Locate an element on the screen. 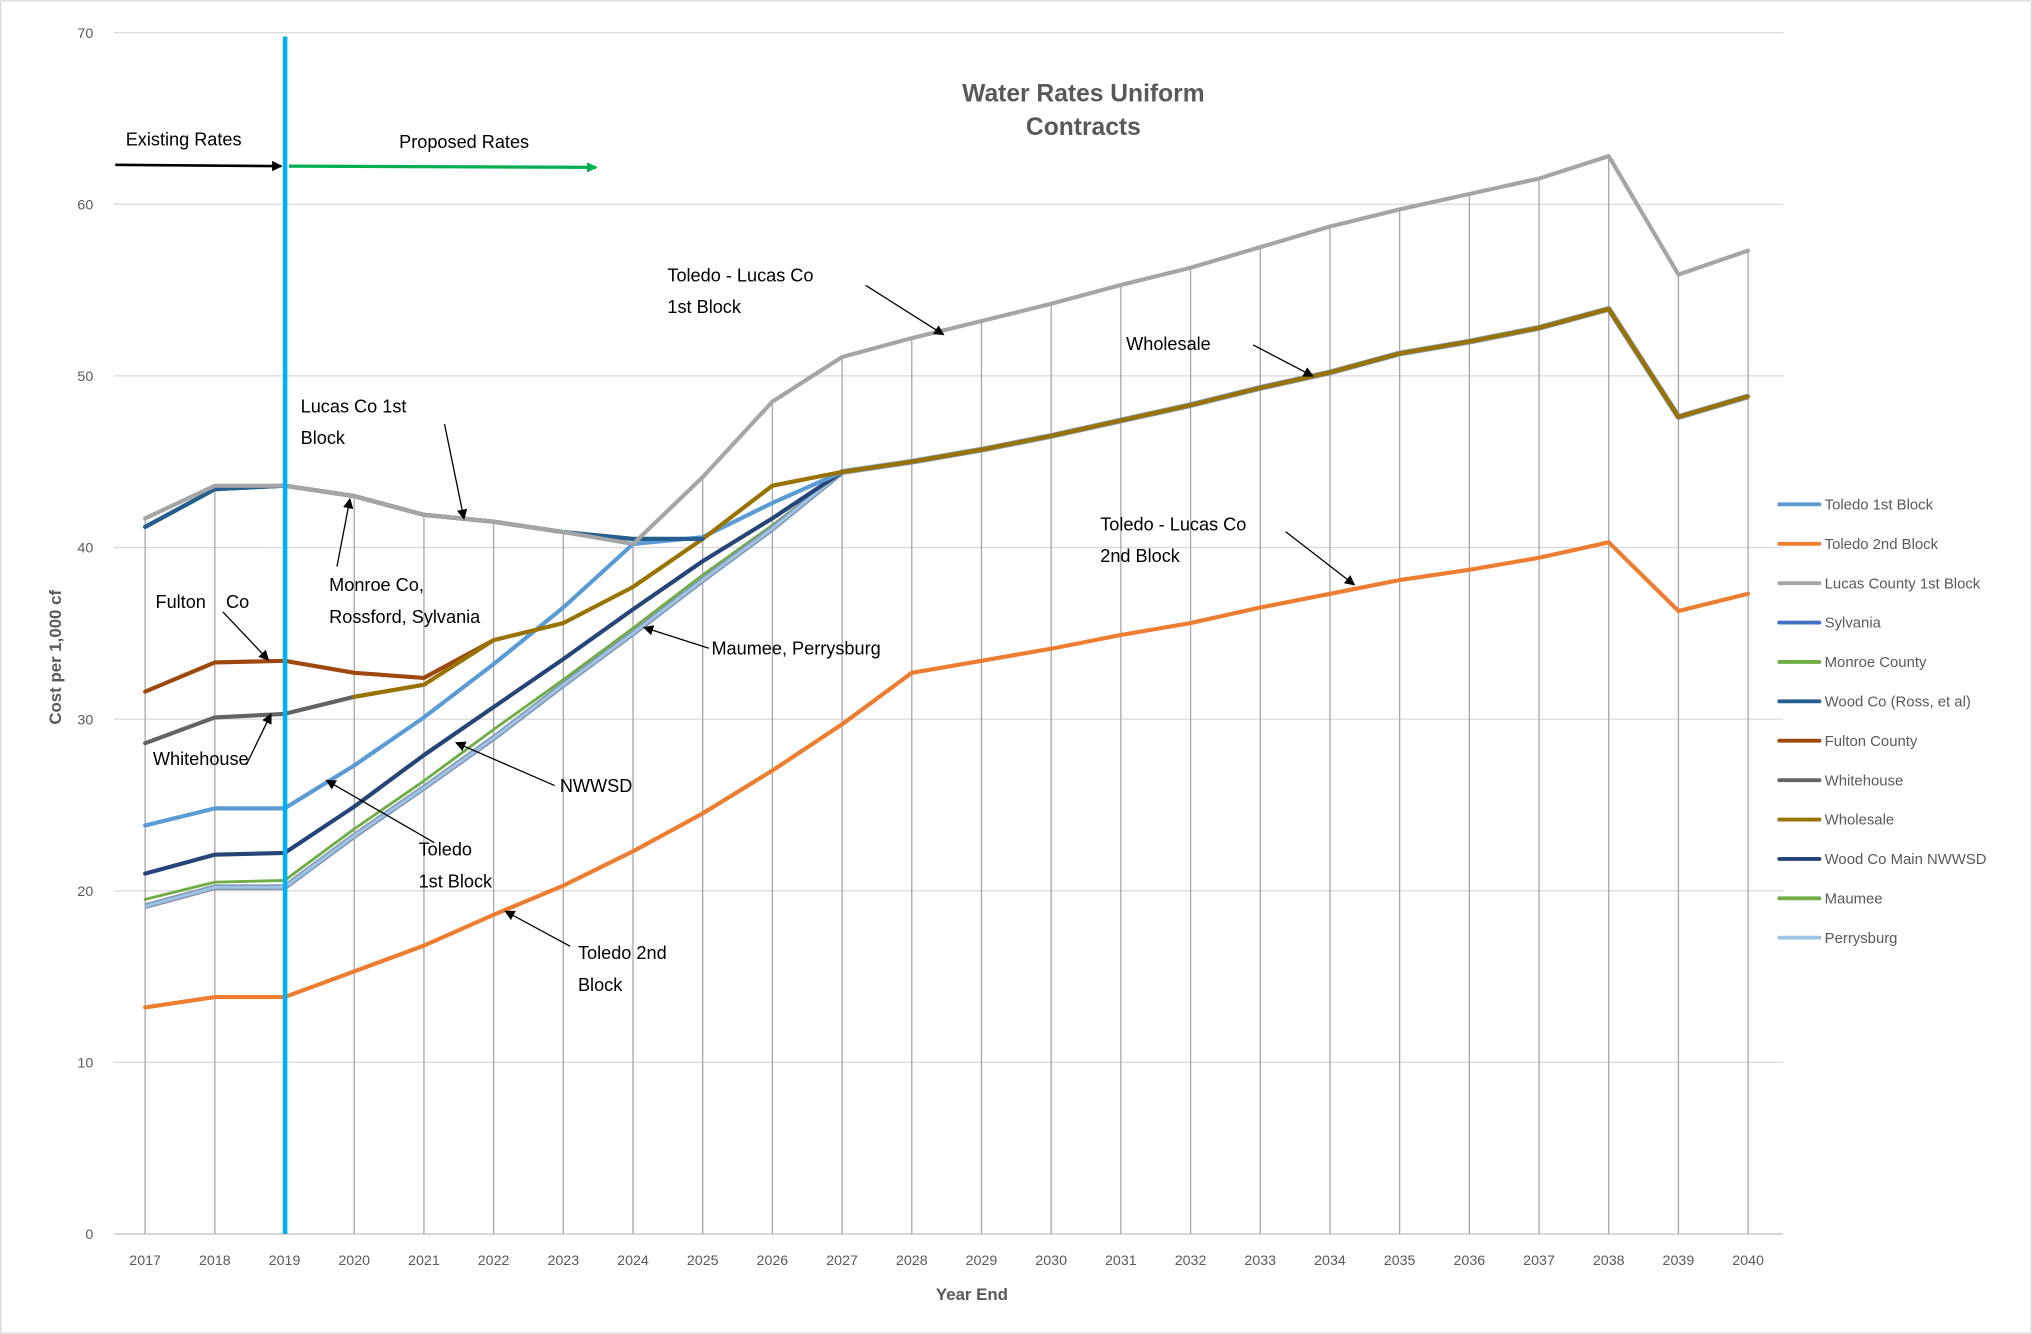  legend-item: Sylvania is located at coordinates (1829, 624).